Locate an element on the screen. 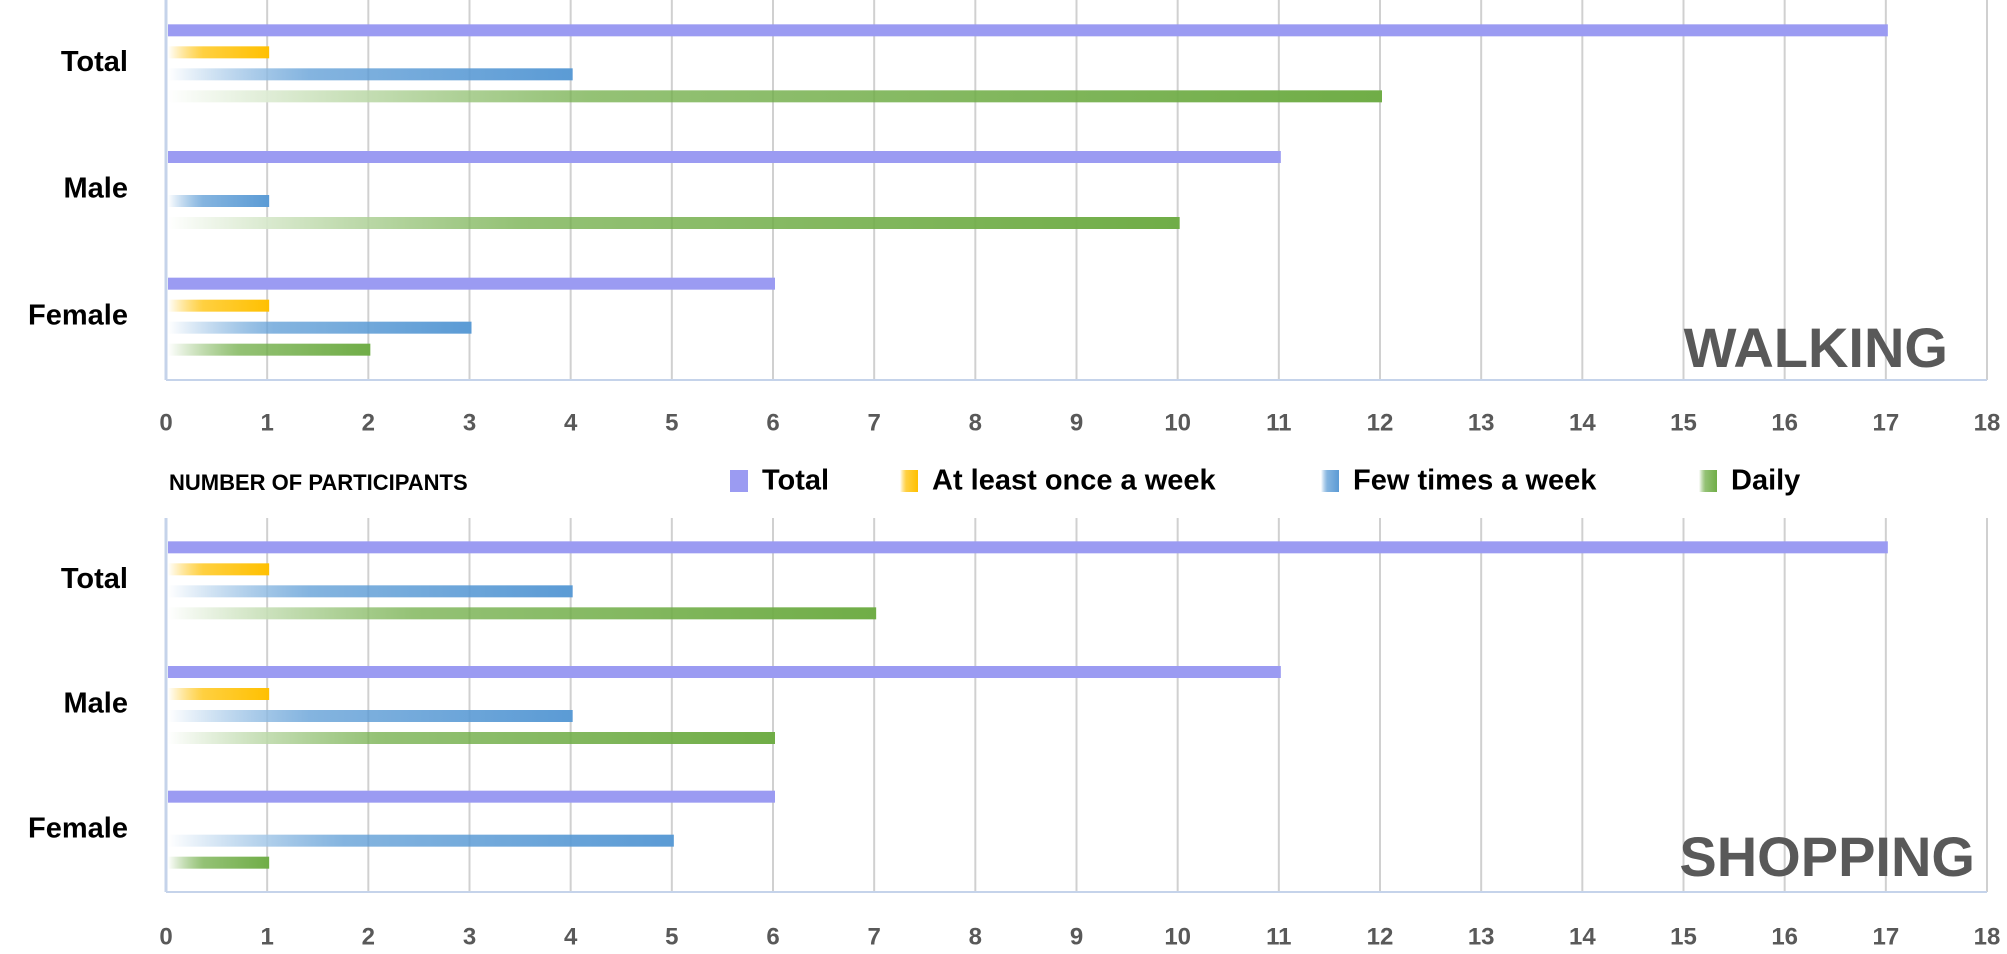 This screenshot has height=954, width=2007. legend-label: Total is located at coordinates (795, 481).